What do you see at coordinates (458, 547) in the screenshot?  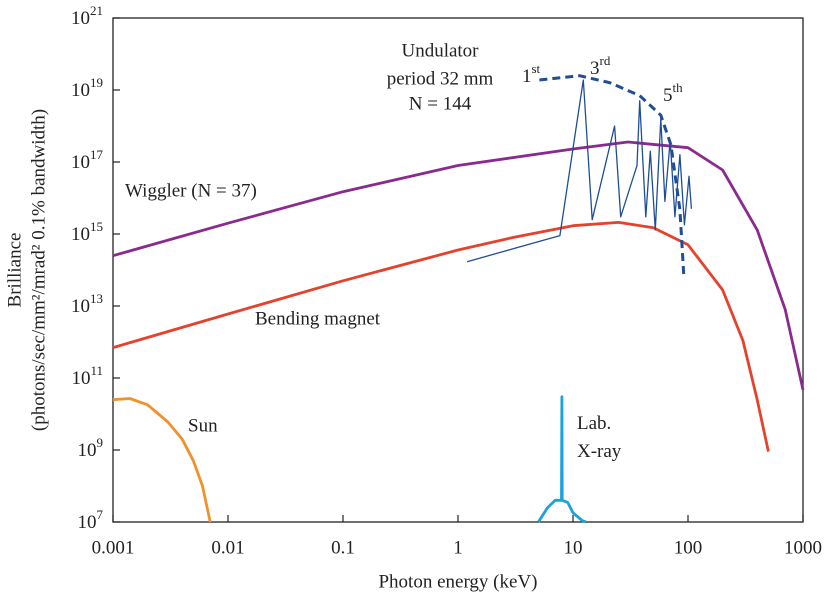 I see `x-tick-label: 1` at bounding box center [458, 547].